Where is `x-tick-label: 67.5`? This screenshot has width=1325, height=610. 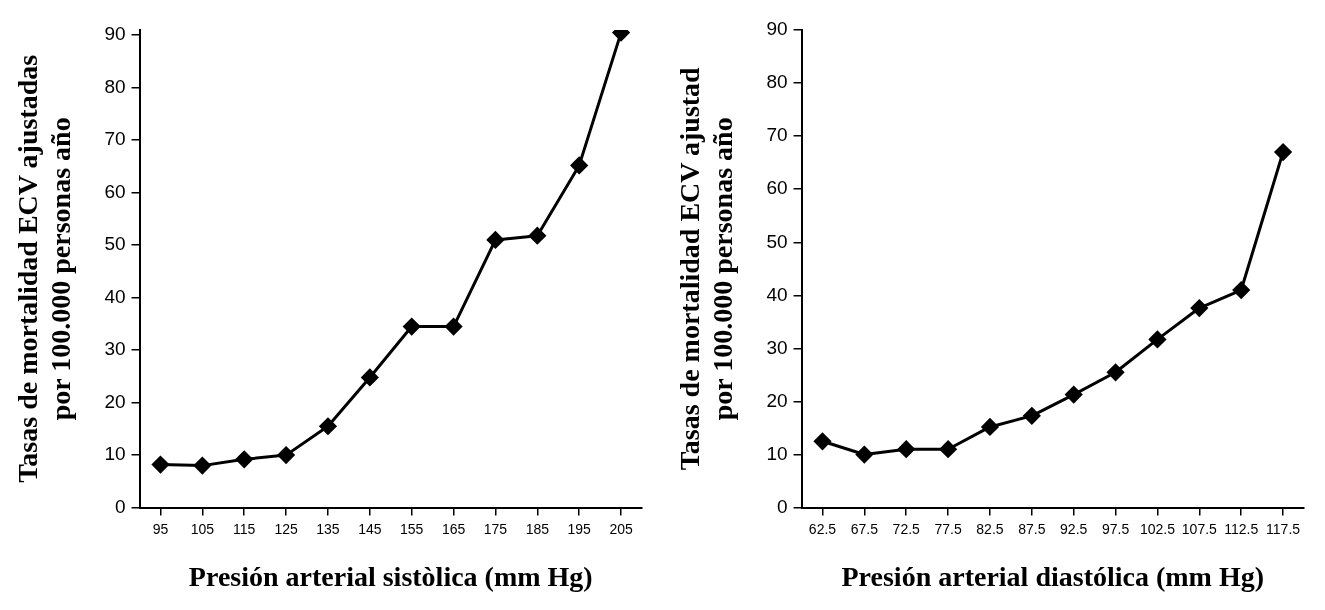 x-tick-label: 67.5 is located at coordinates (864, 528).